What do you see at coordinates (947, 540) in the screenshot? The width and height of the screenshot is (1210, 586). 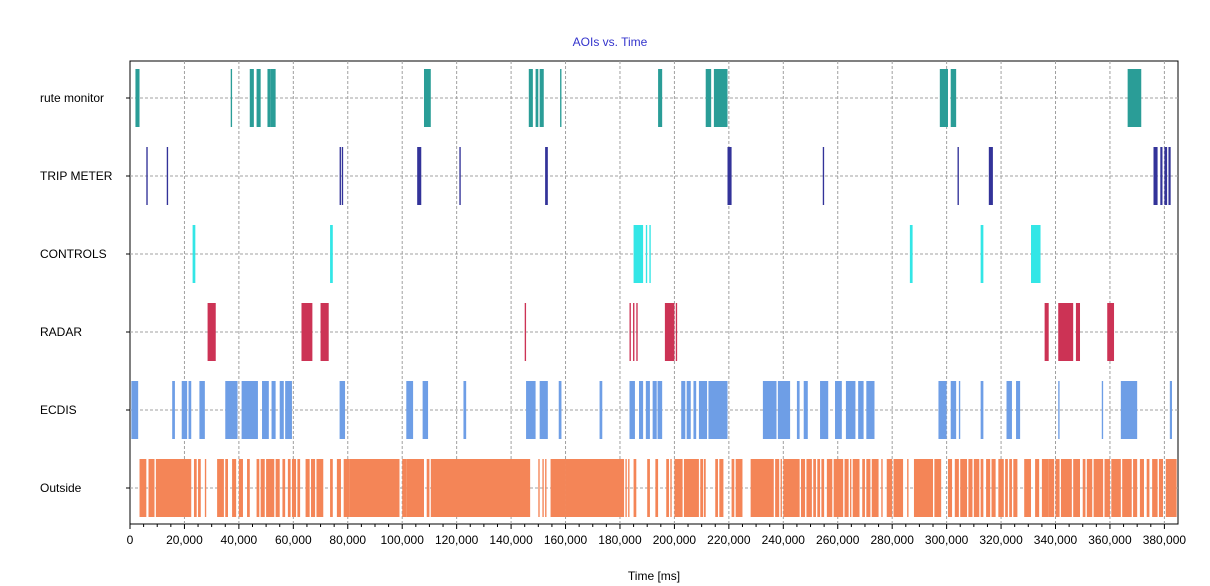 I see `x-tick-label: 300,000` at bounding box center [947, 540].